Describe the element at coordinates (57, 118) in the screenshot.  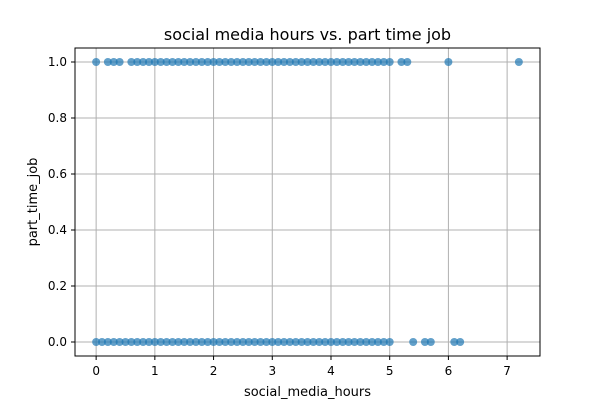
I see `y-tick-label: 0.8` at that location.